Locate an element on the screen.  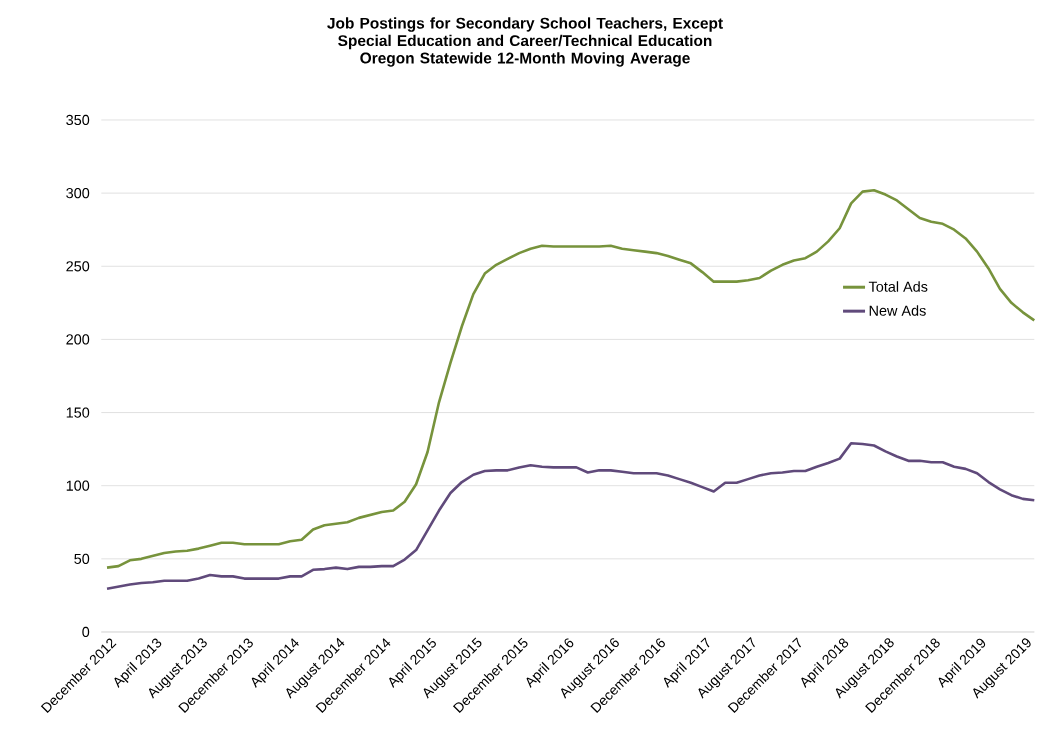
y-tick-label: 300 is located at coordinates (78, 193).